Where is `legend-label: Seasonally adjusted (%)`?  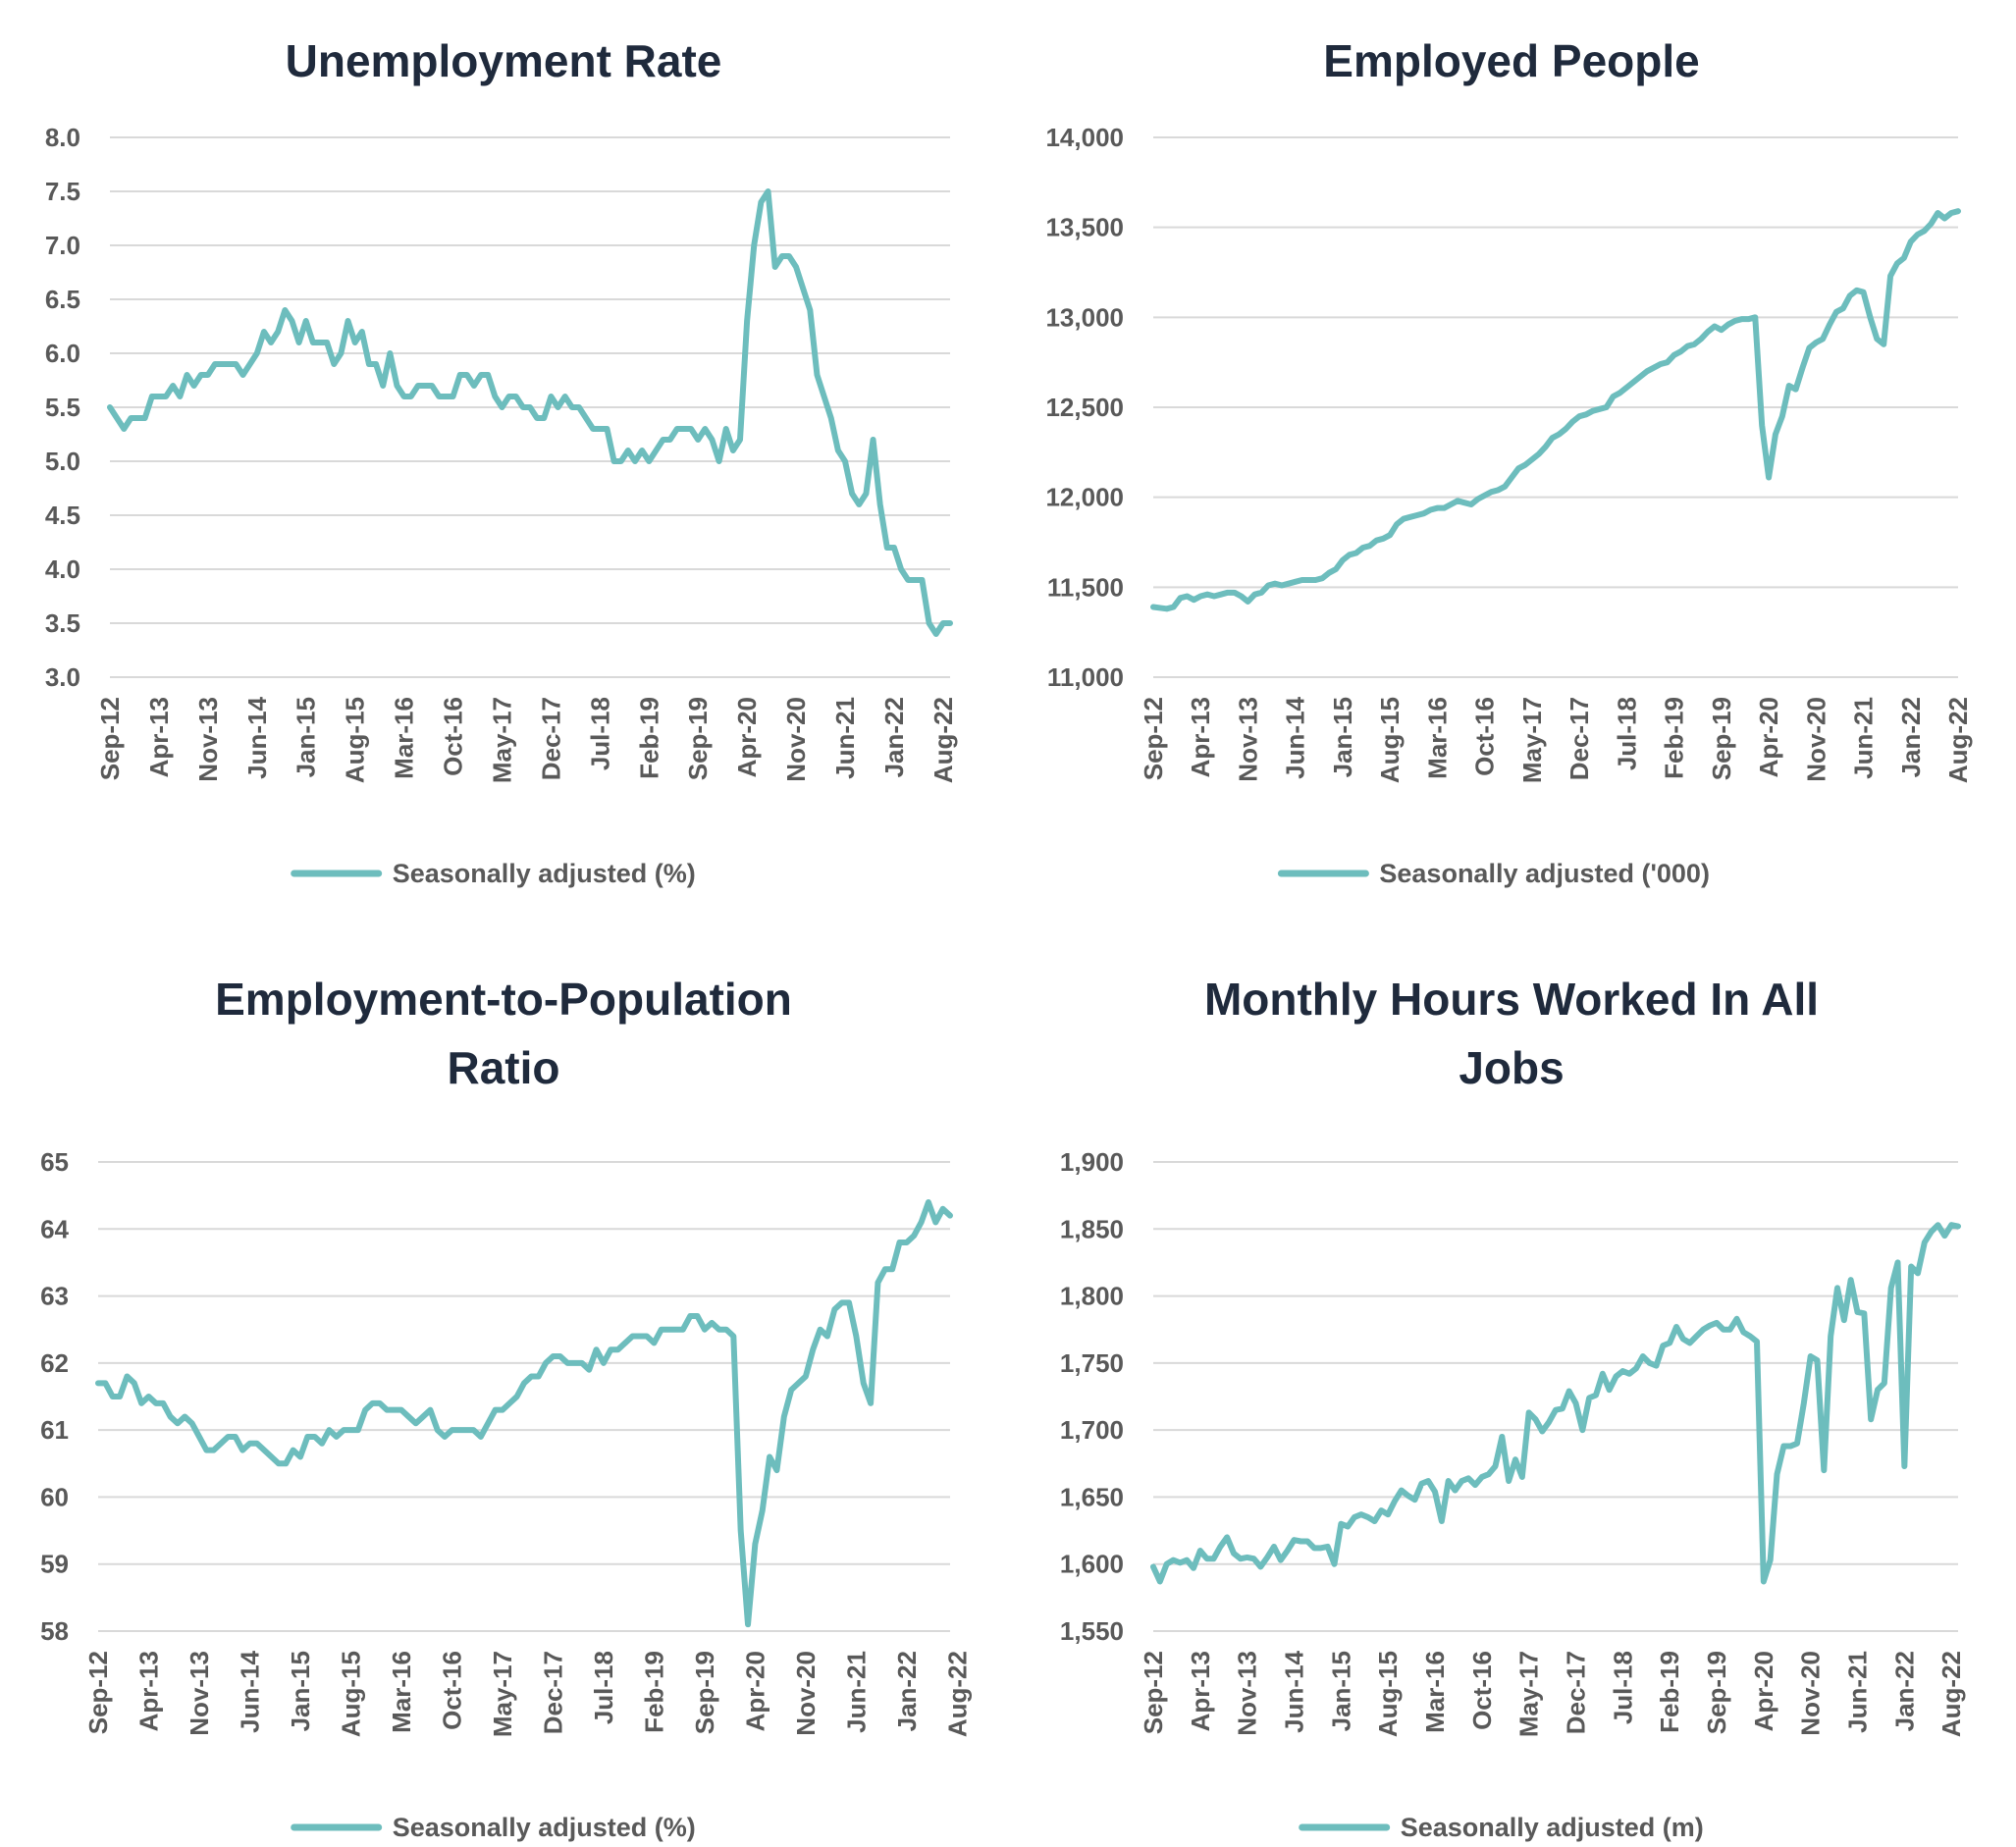 legend-label: Seasonally adjusted (%) is located at coordinates (544, 873).